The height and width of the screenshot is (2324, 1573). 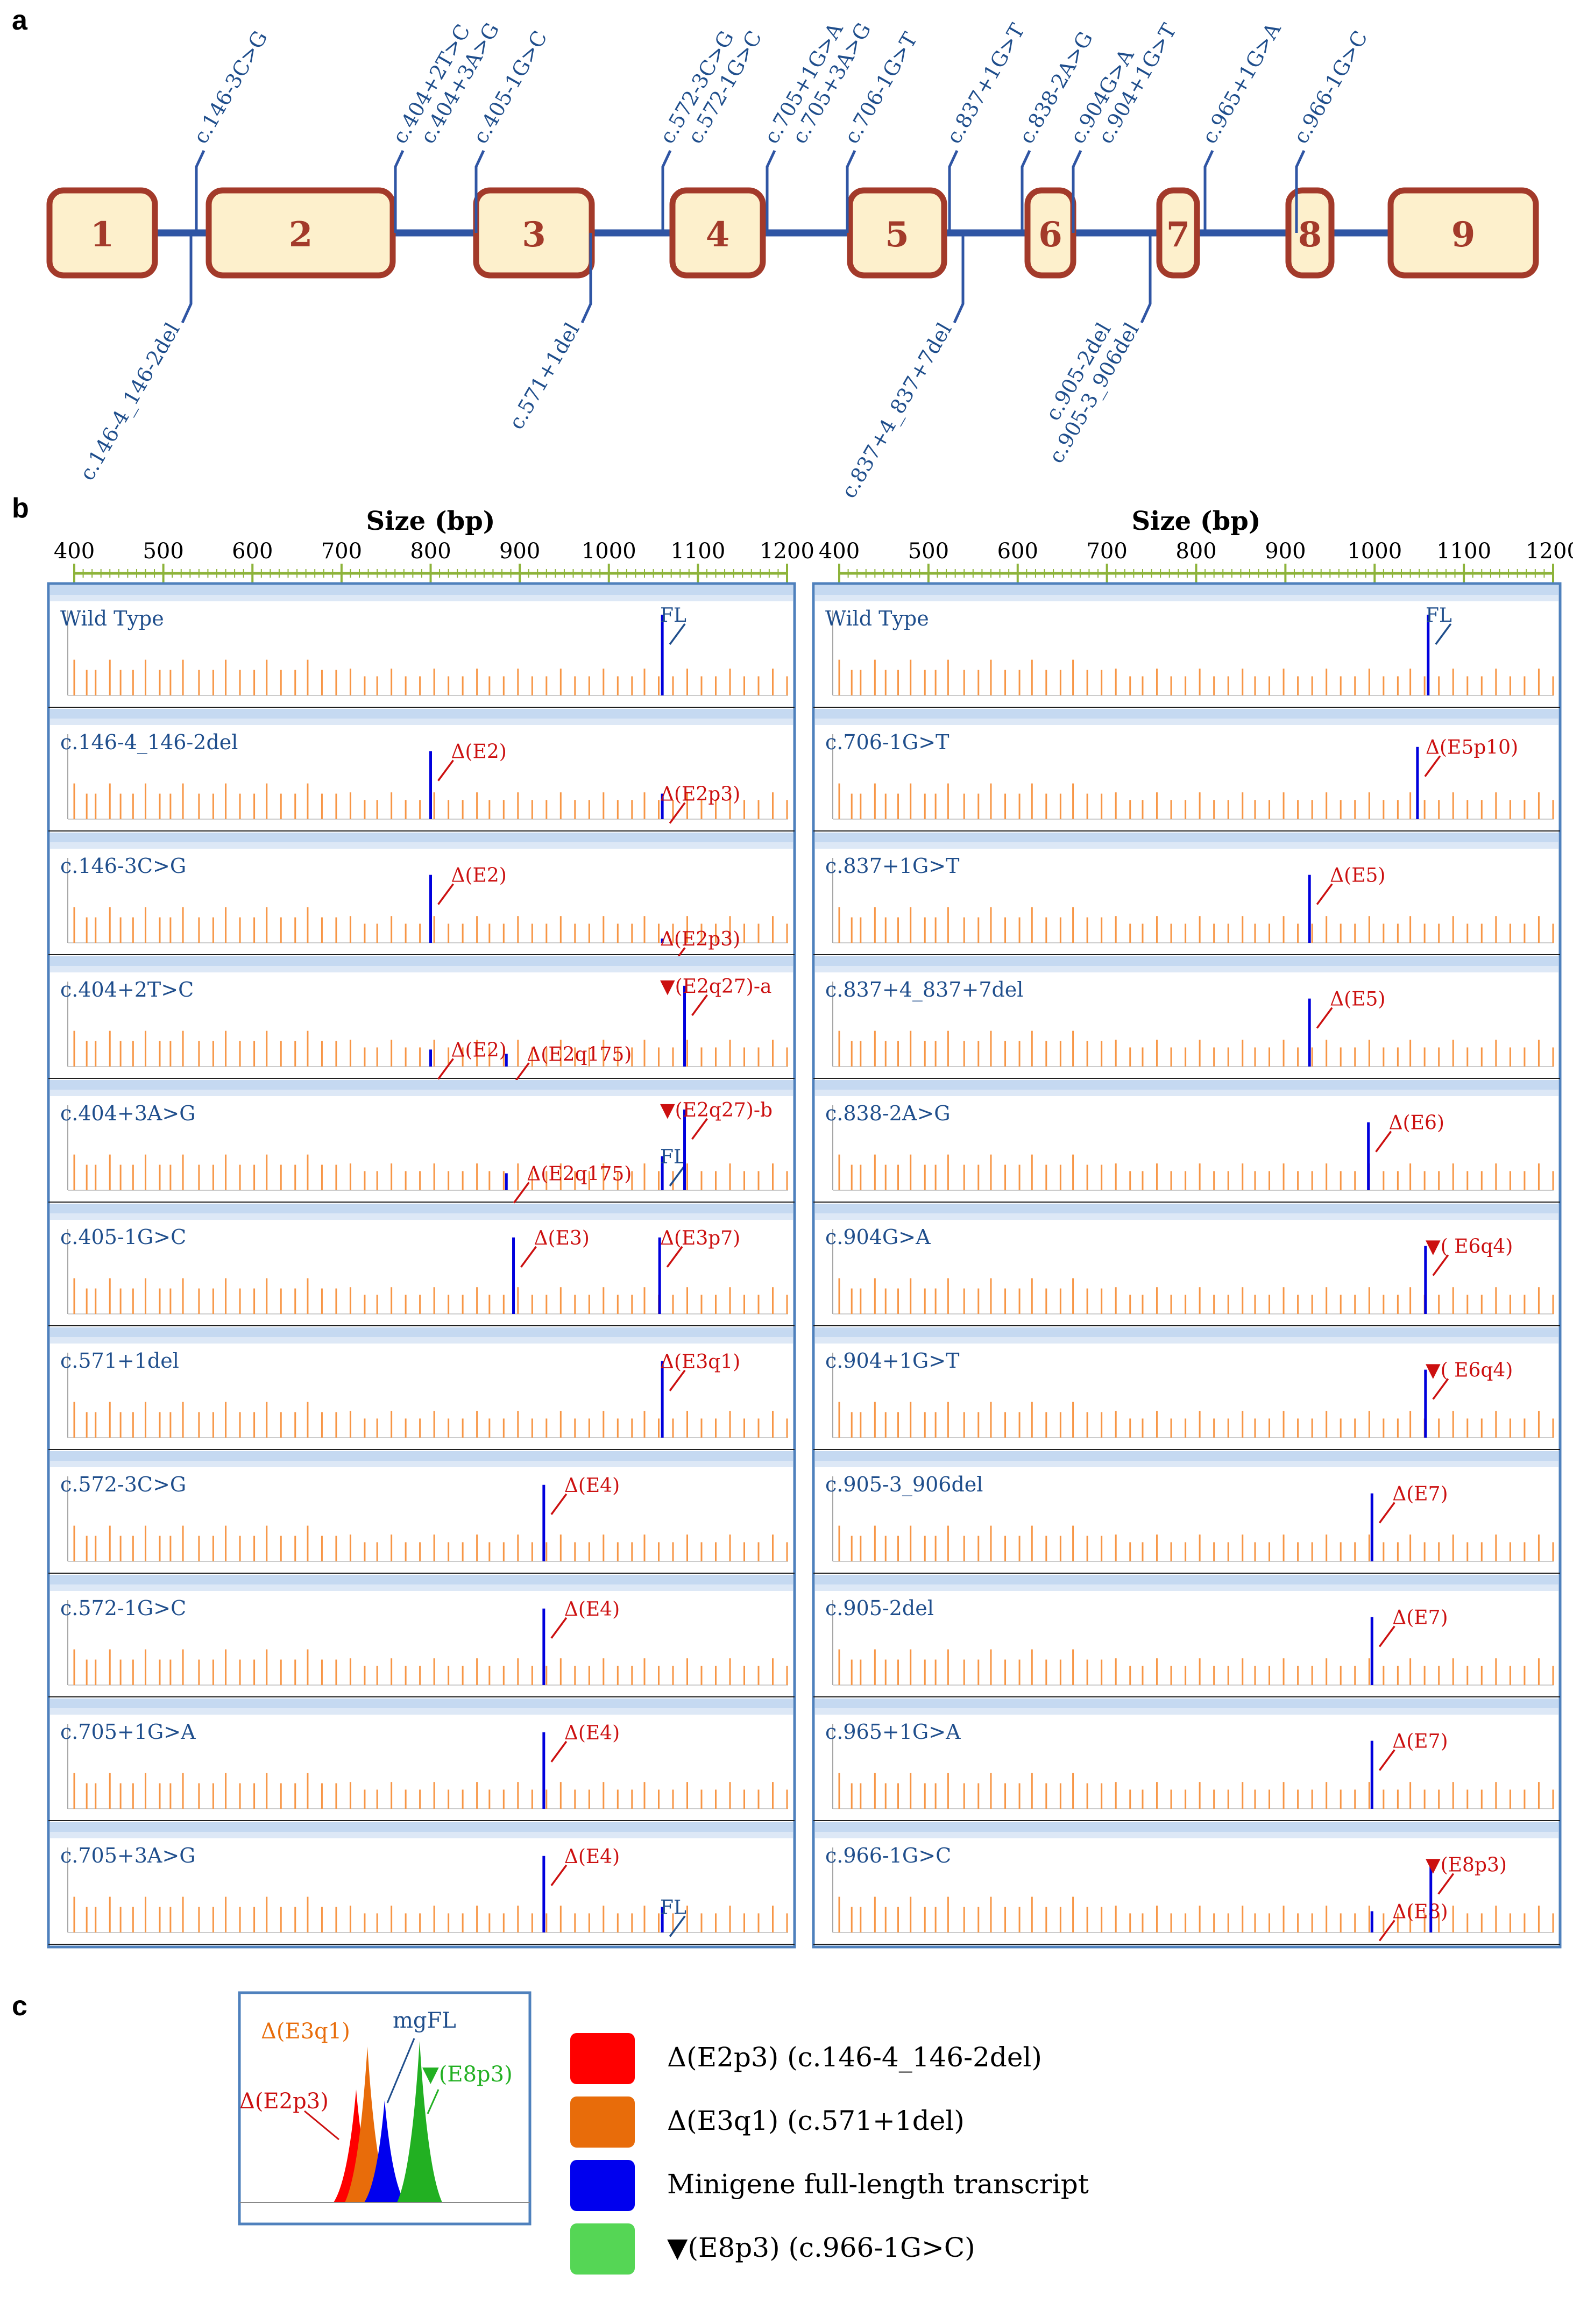 What do you see at coordinates (123, 1484) in the screenshot?
I see `trace-name: c.572-3C>G` at bounding box center [123, 1484].